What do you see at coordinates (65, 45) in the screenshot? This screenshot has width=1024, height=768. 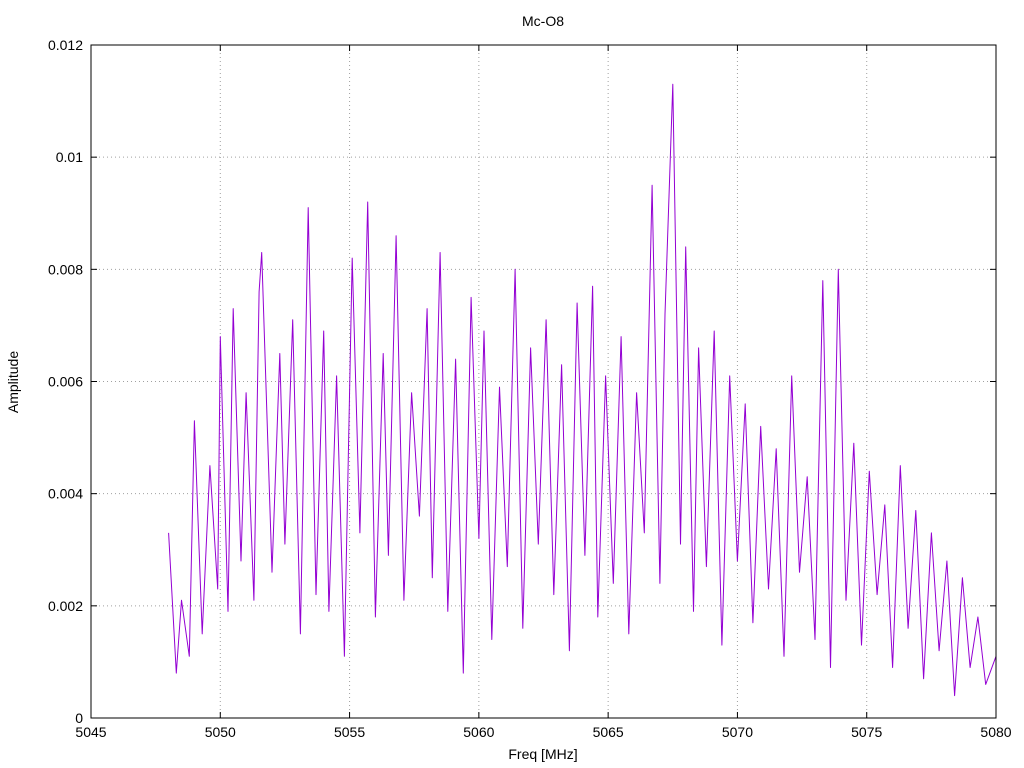 I see `y-tick-label: 0.012` at bounding box center [65, 45].